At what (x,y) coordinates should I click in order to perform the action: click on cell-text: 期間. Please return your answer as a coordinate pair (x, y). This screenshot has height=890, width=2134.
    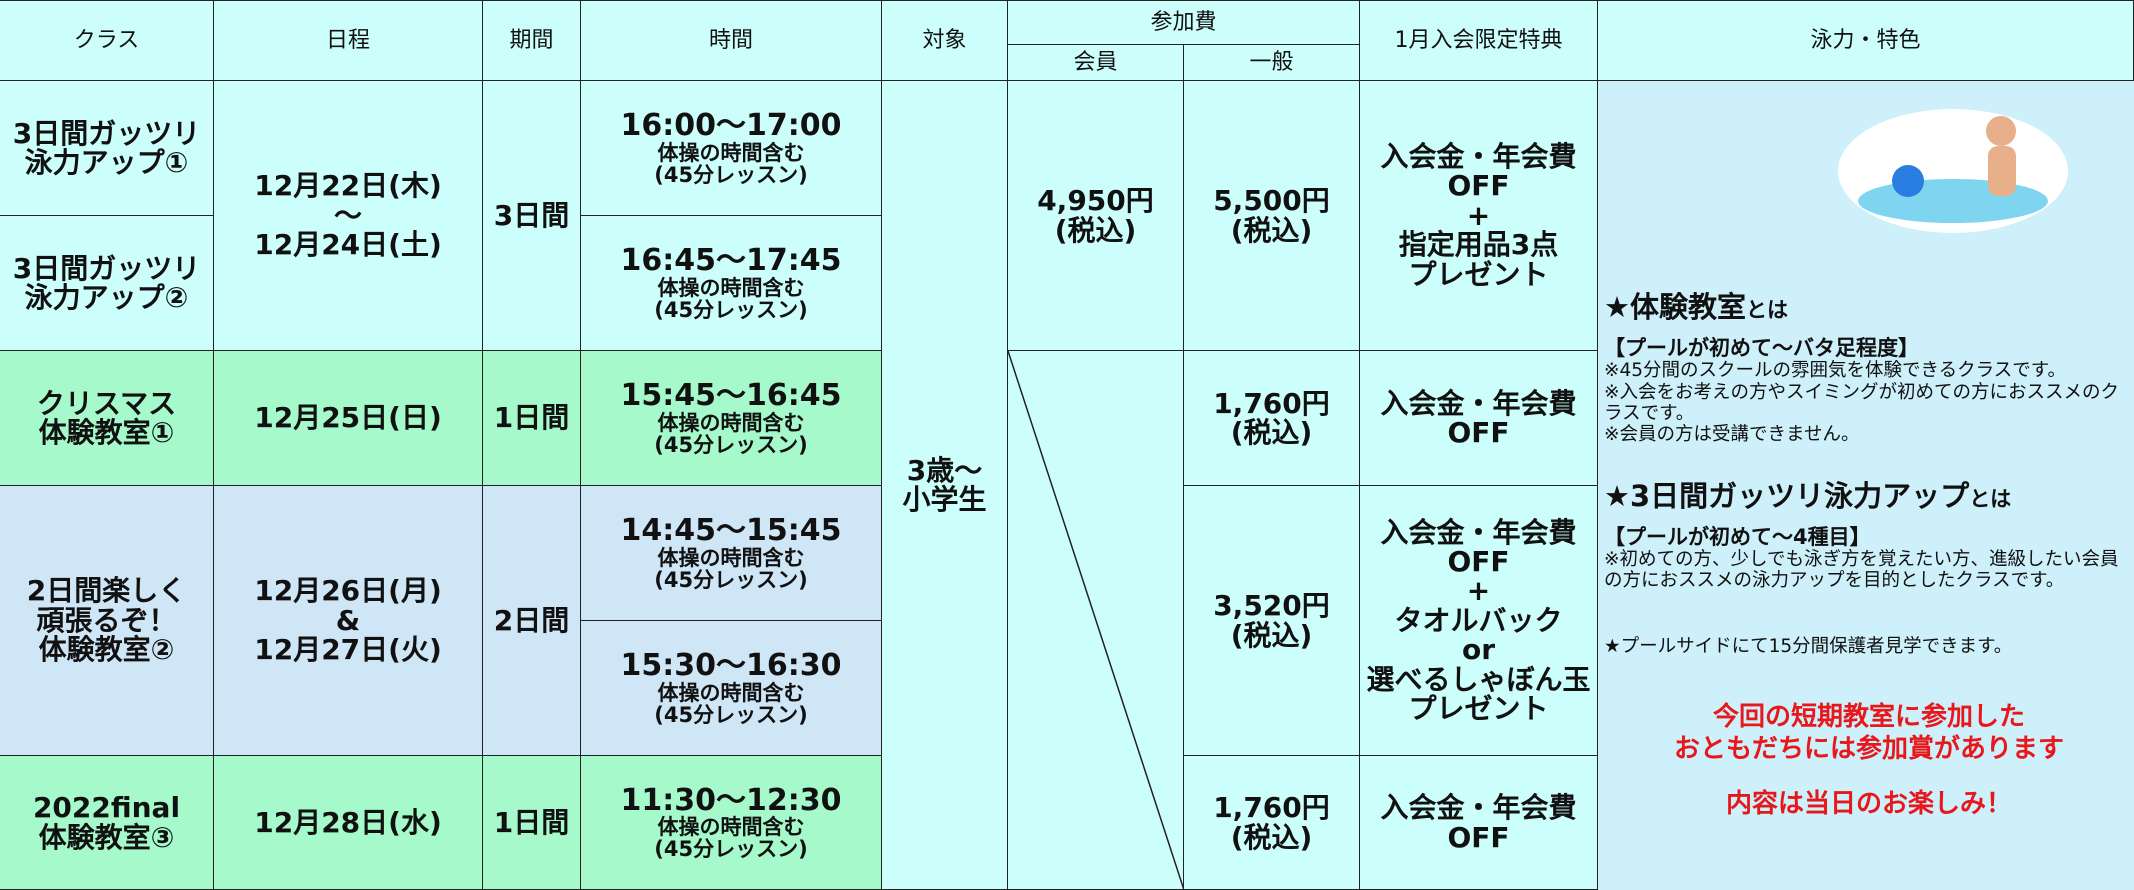
    Looking at the image, I should click on (531, 40).